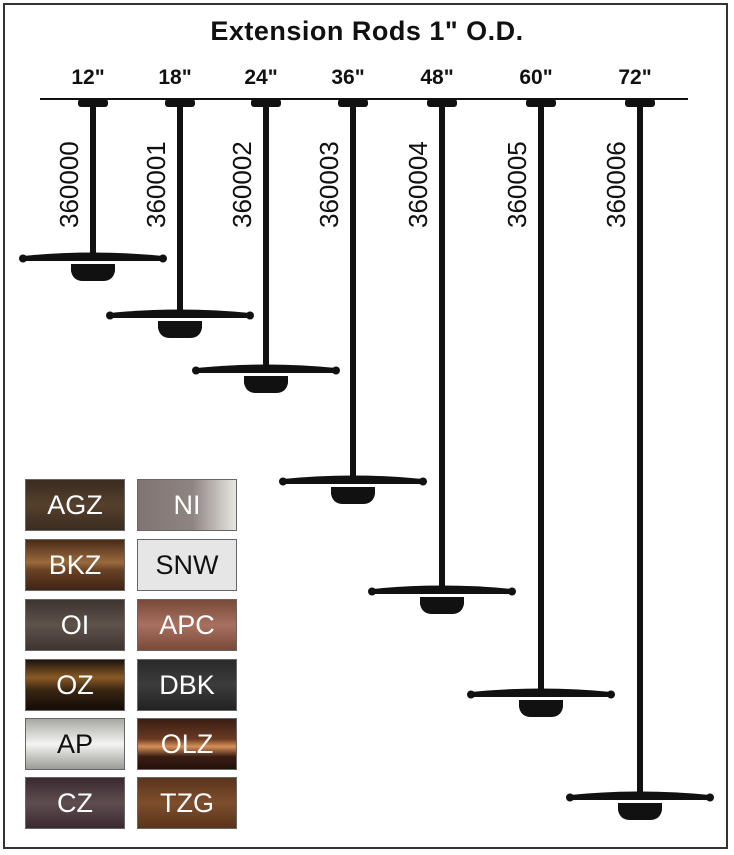 Image resolution: width=734 pixels, height=855 pixels. Describe the element at coordinates (187, 625) in the screenshot. I see `finish-swatch-apc: APC` at that location.